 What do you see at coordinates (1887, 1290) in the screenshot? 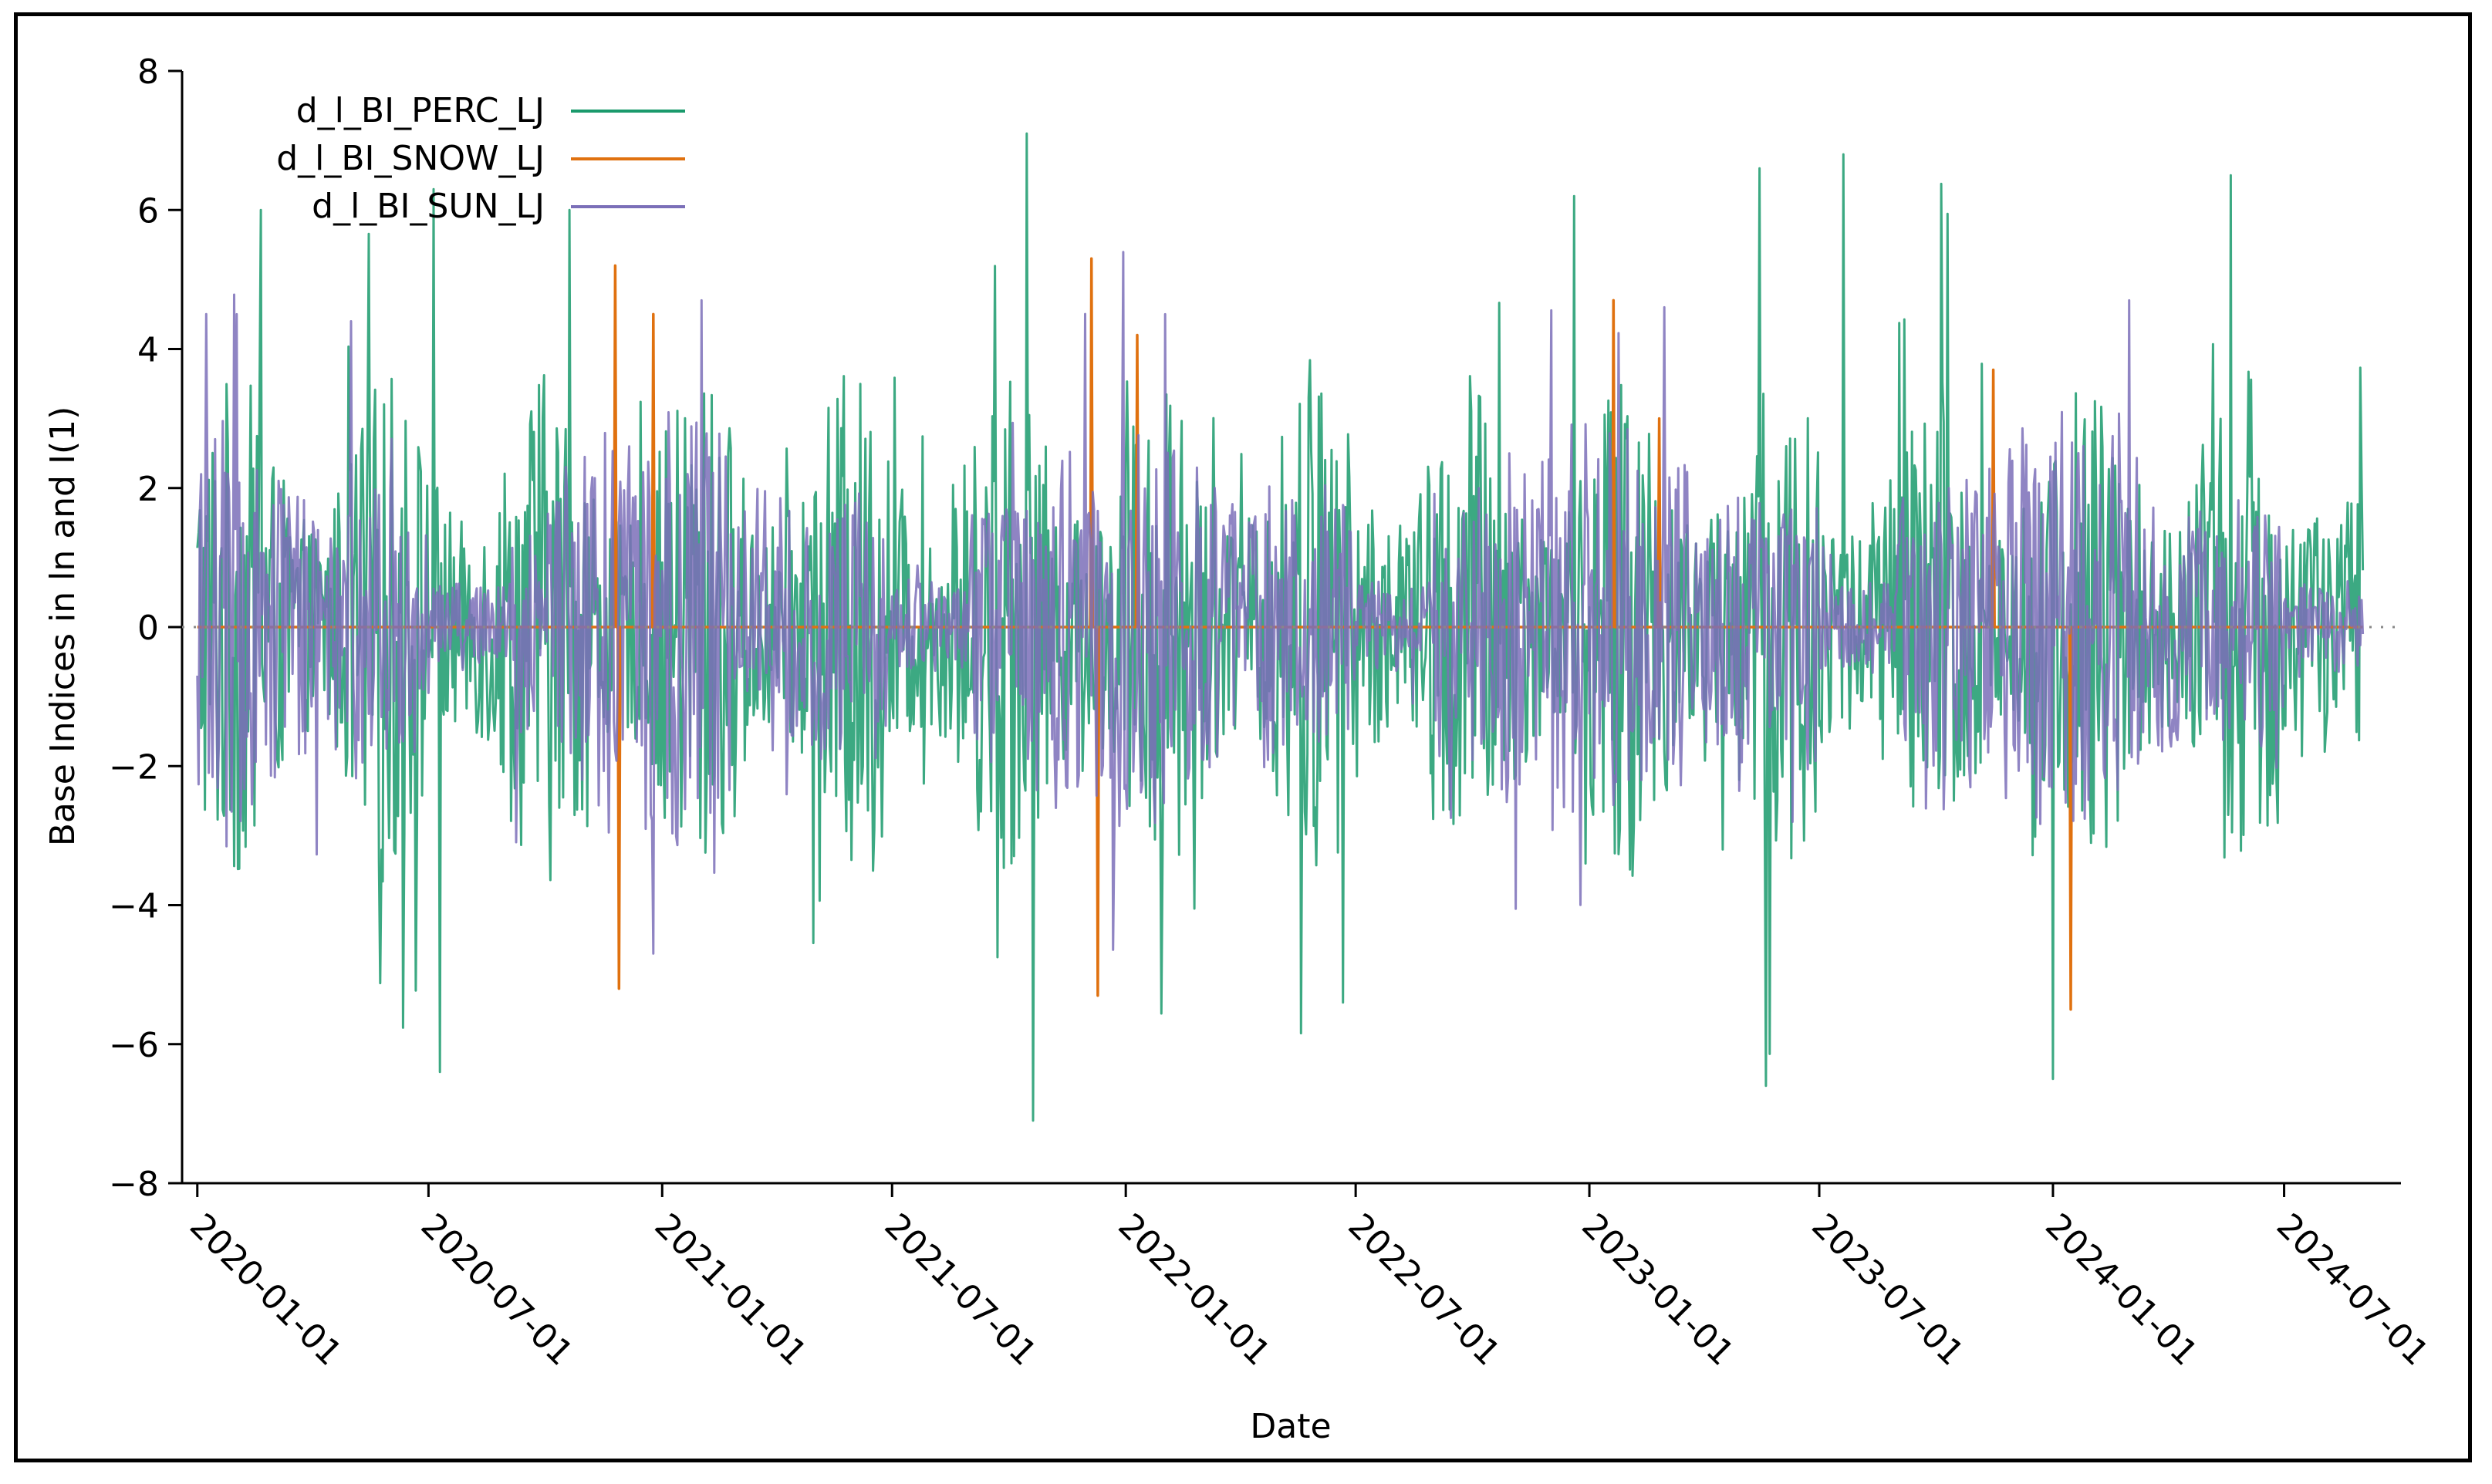
I see `x-tick-label: 2023-07-01` at bounding box center [1887, 1290].